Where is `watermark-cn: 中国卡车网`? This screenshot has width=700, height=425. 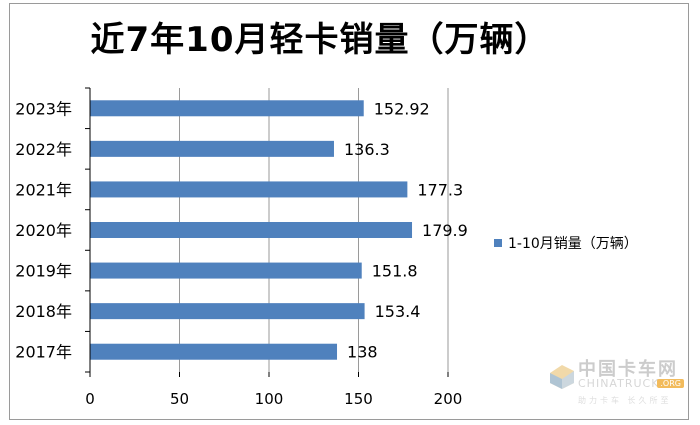 watermark-cn: 中国卡车网 is located at coordinates (628, 369).